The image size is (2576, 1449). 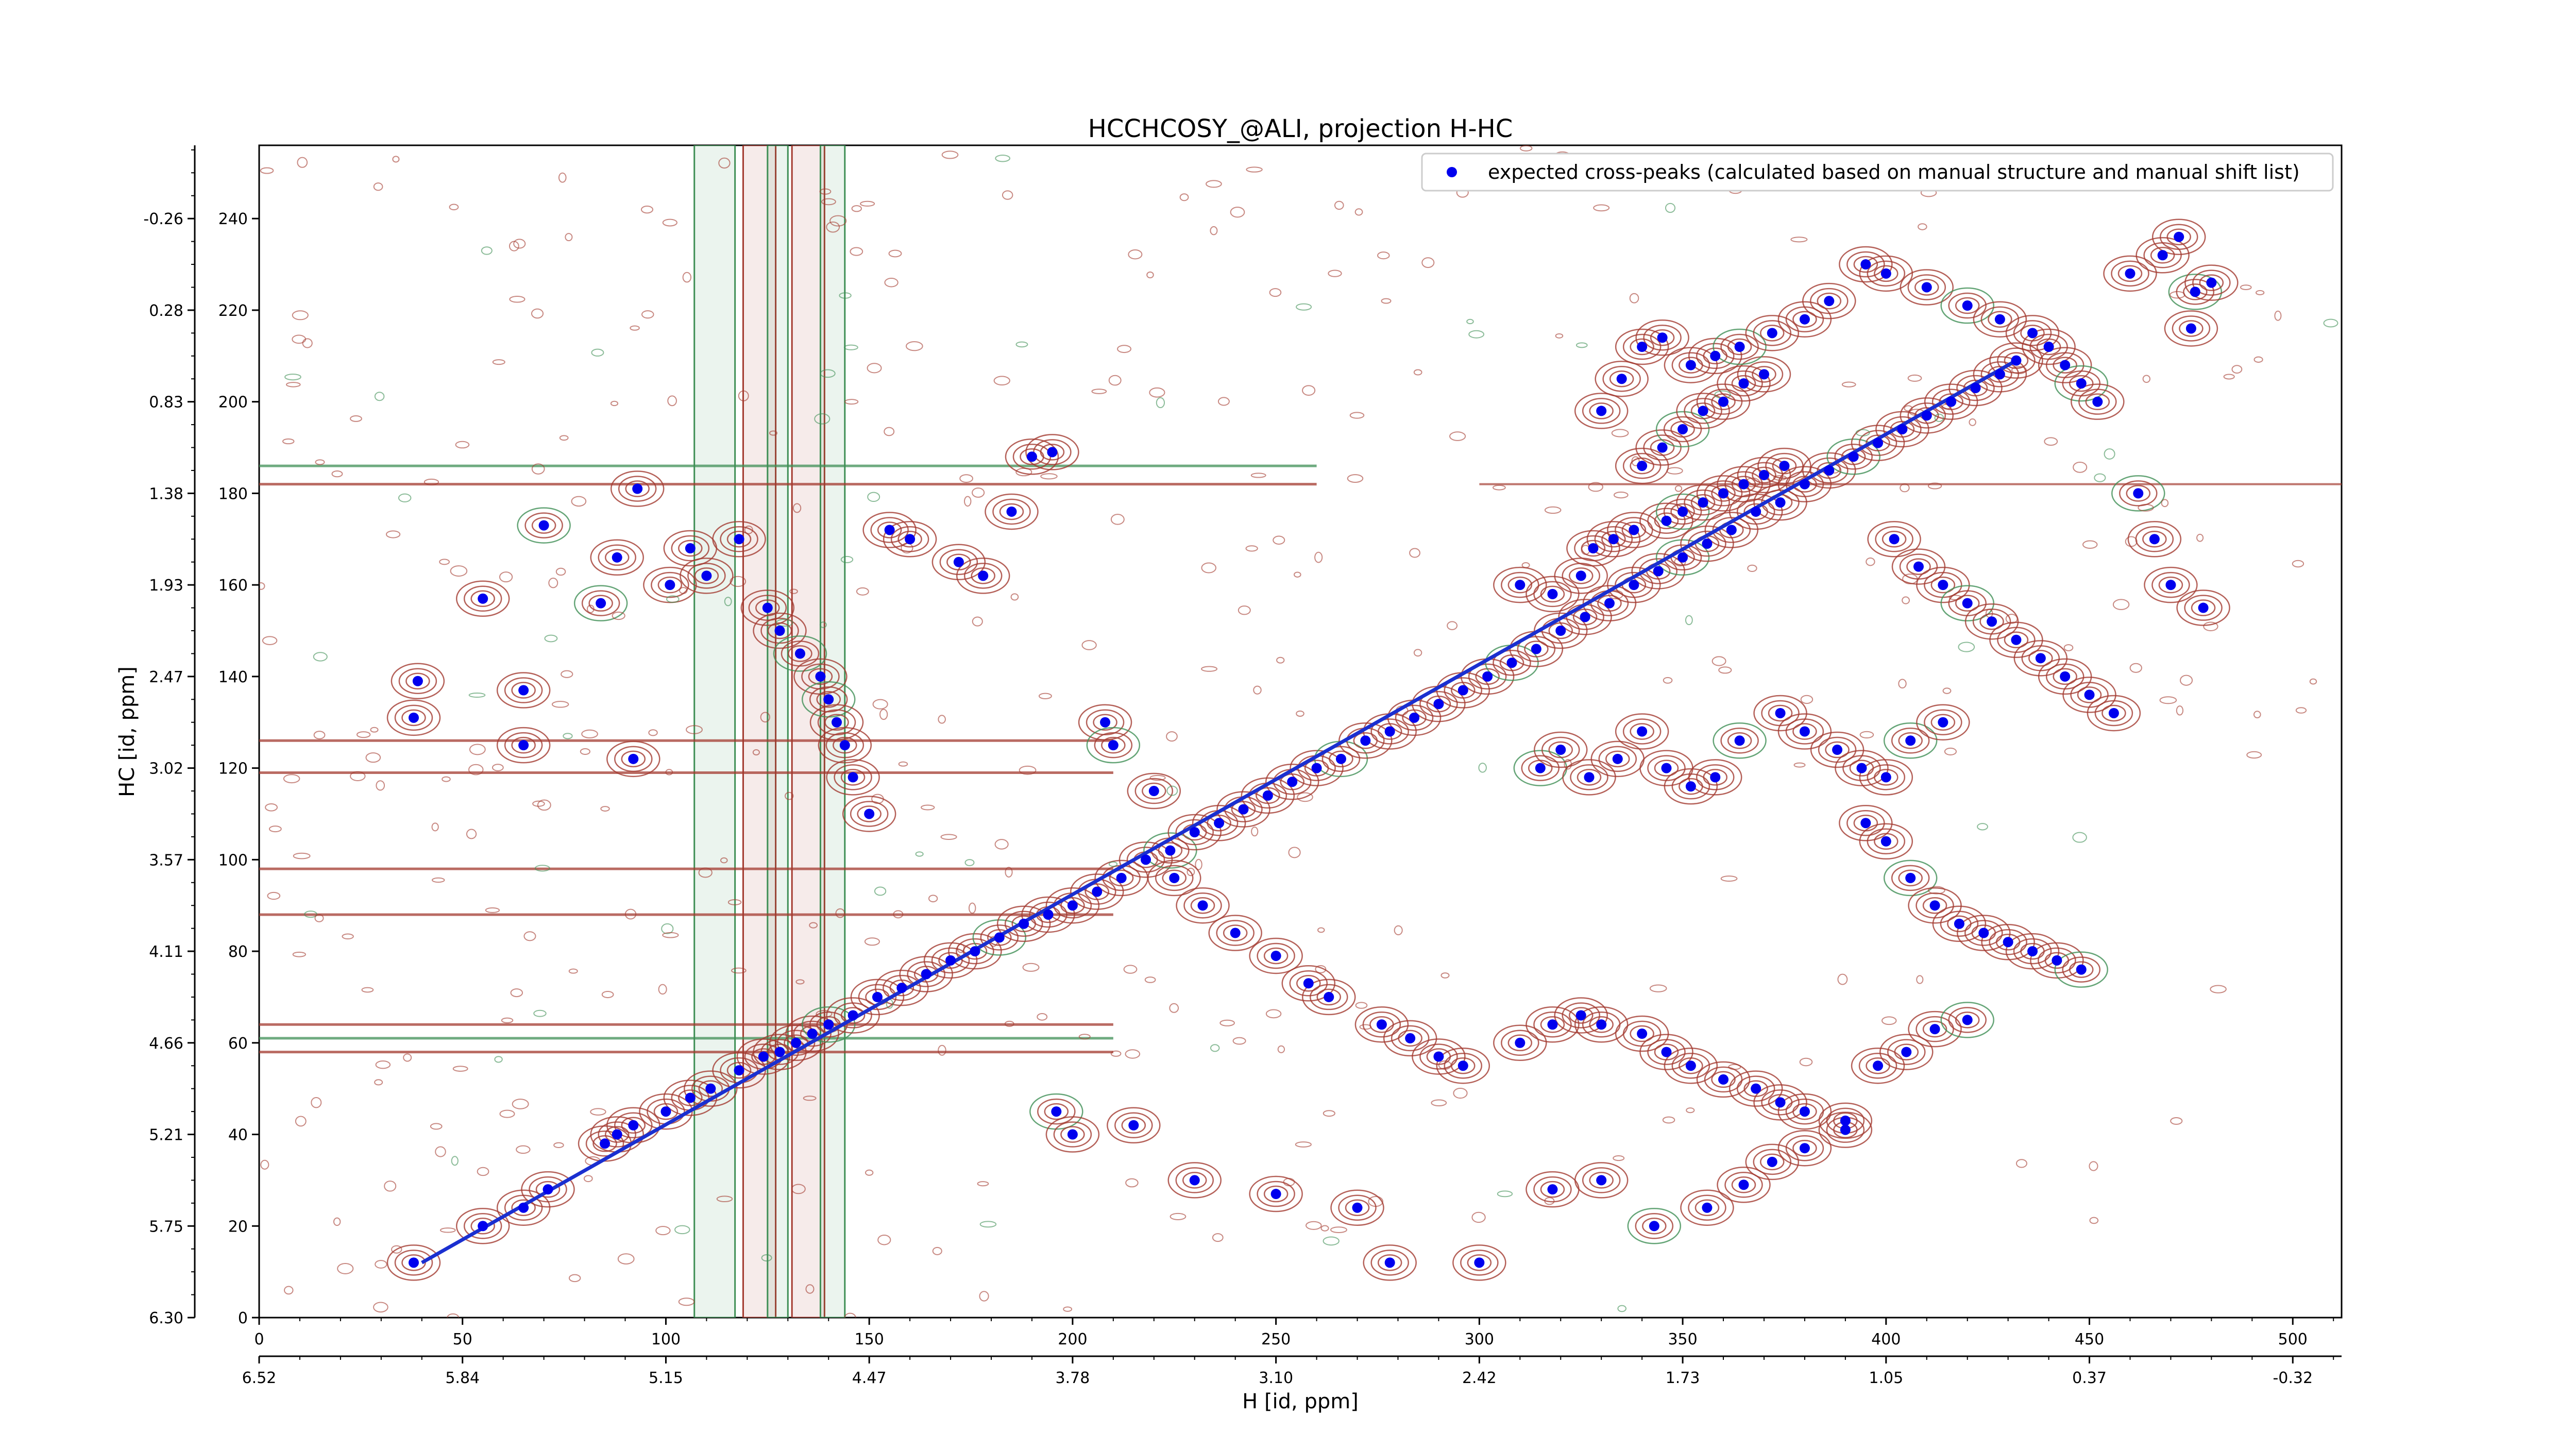 I want to click on chart-title: HCCHCOSY_@ALI, projection H-HC, so click(x=1300, y=128).